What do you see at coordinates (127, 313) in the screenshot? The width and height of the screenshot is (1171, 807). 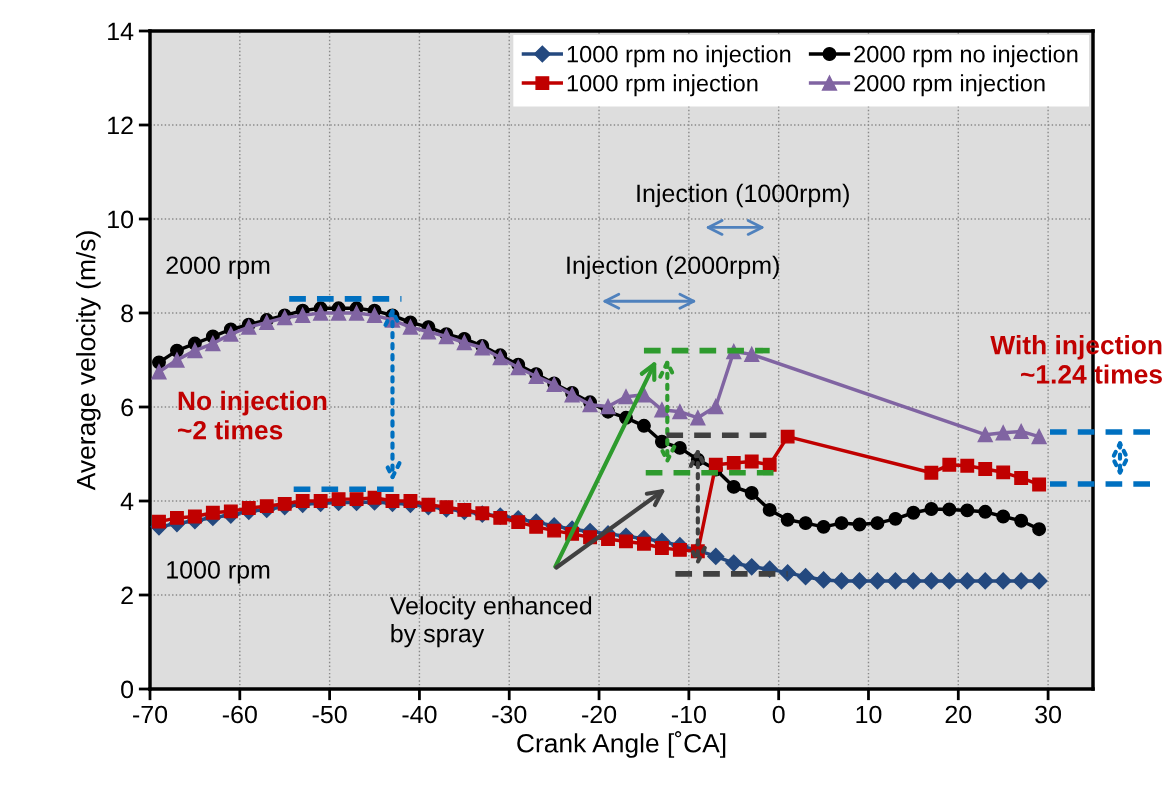 I see `y-tick-label: 8` at bounding box center [127, 313].